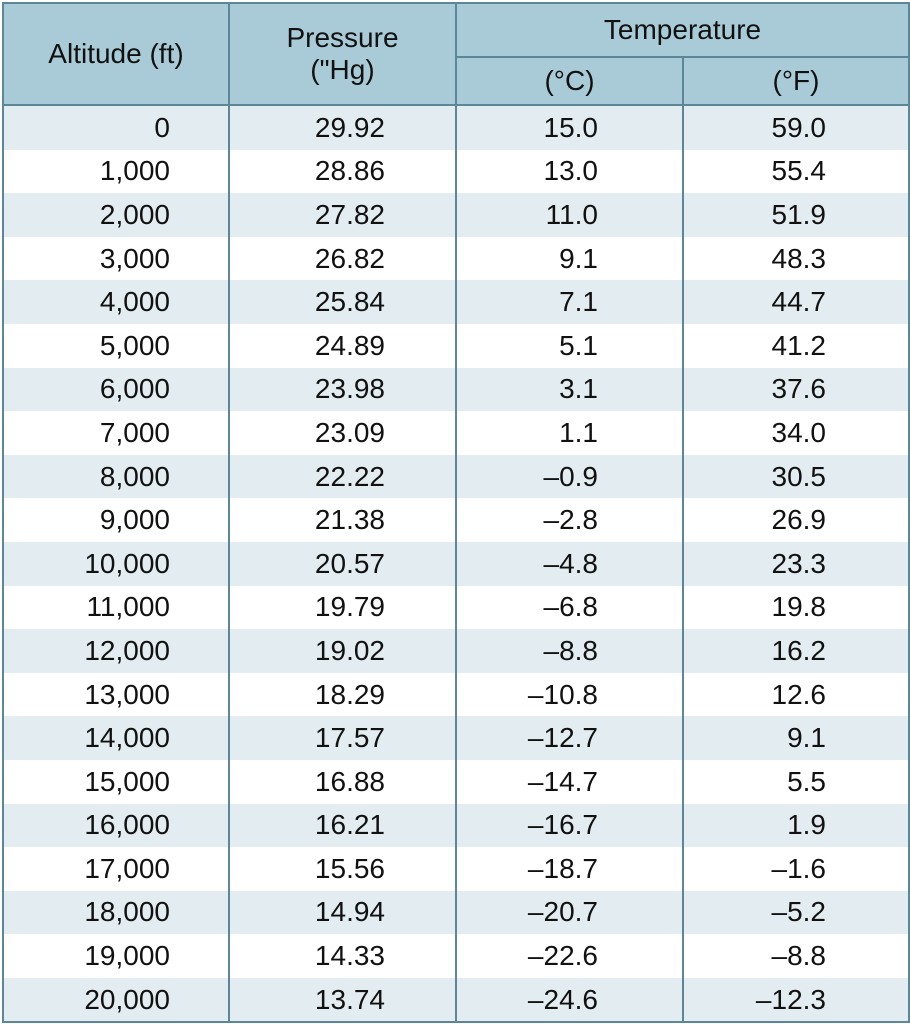 This screenshot has height=1024, width=910. I want to click on table-row: 15,000 16.88 –14.7 5.5, so click(456, 781).